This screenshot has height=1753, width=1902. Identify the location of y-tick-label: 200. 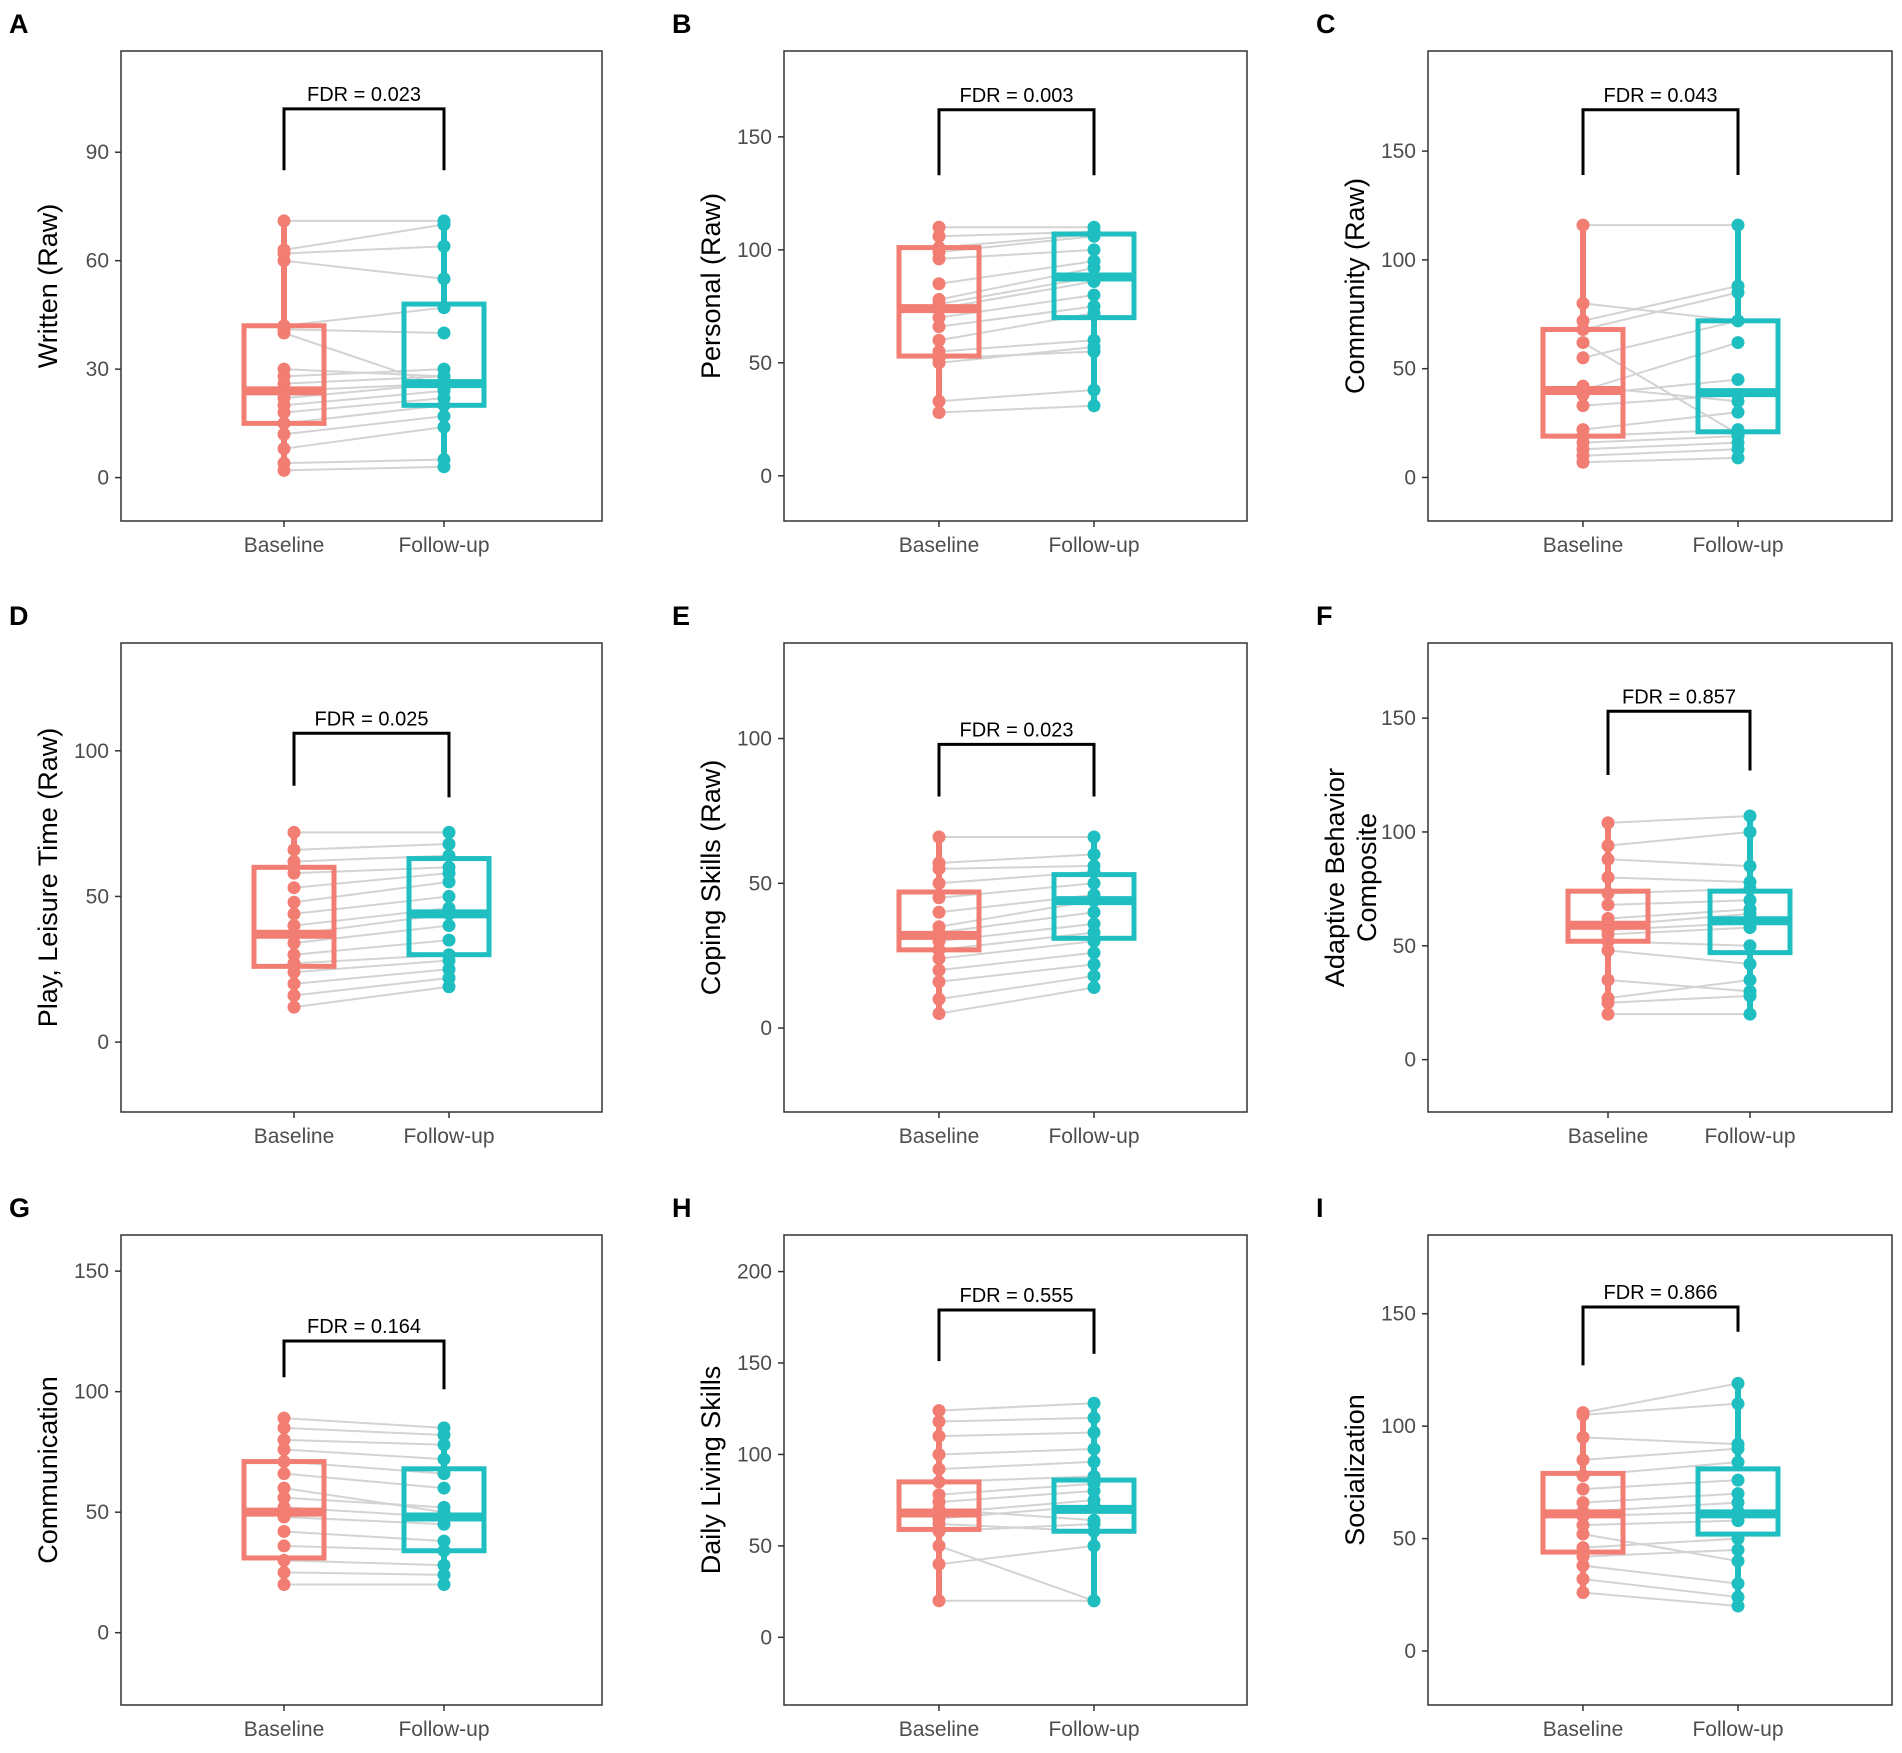
(754, 1272).